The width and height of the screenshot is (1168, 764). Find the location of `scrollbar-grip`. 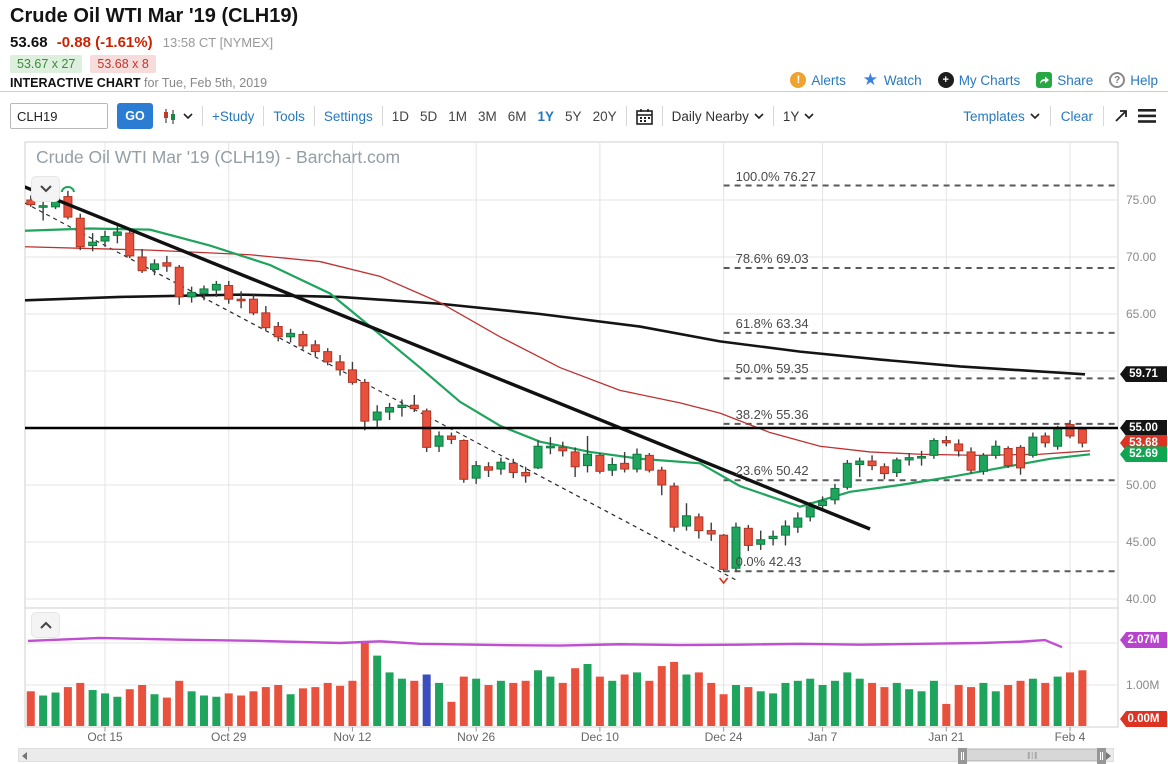

scrollbar-grip is located at coordinates (1032, 755).